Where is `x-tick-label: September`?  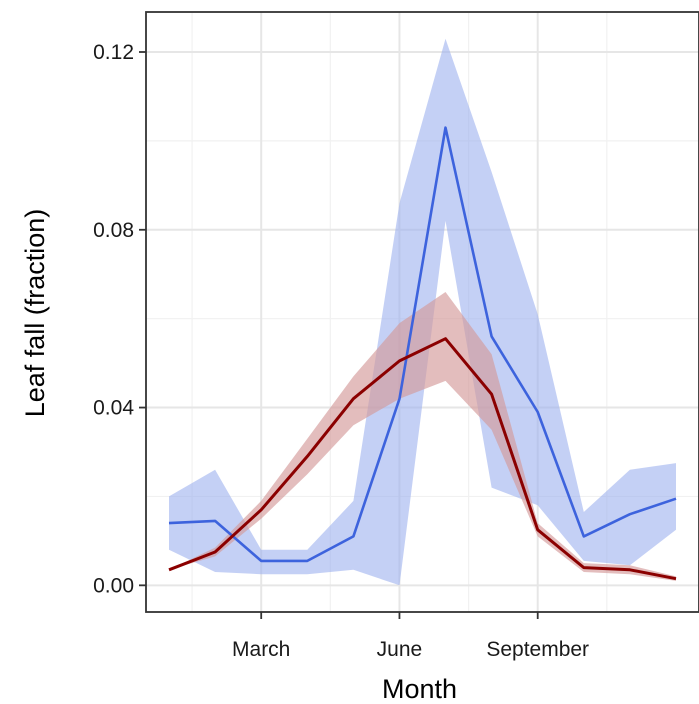
x-tick-label: September is located at coordinates (537, 649).